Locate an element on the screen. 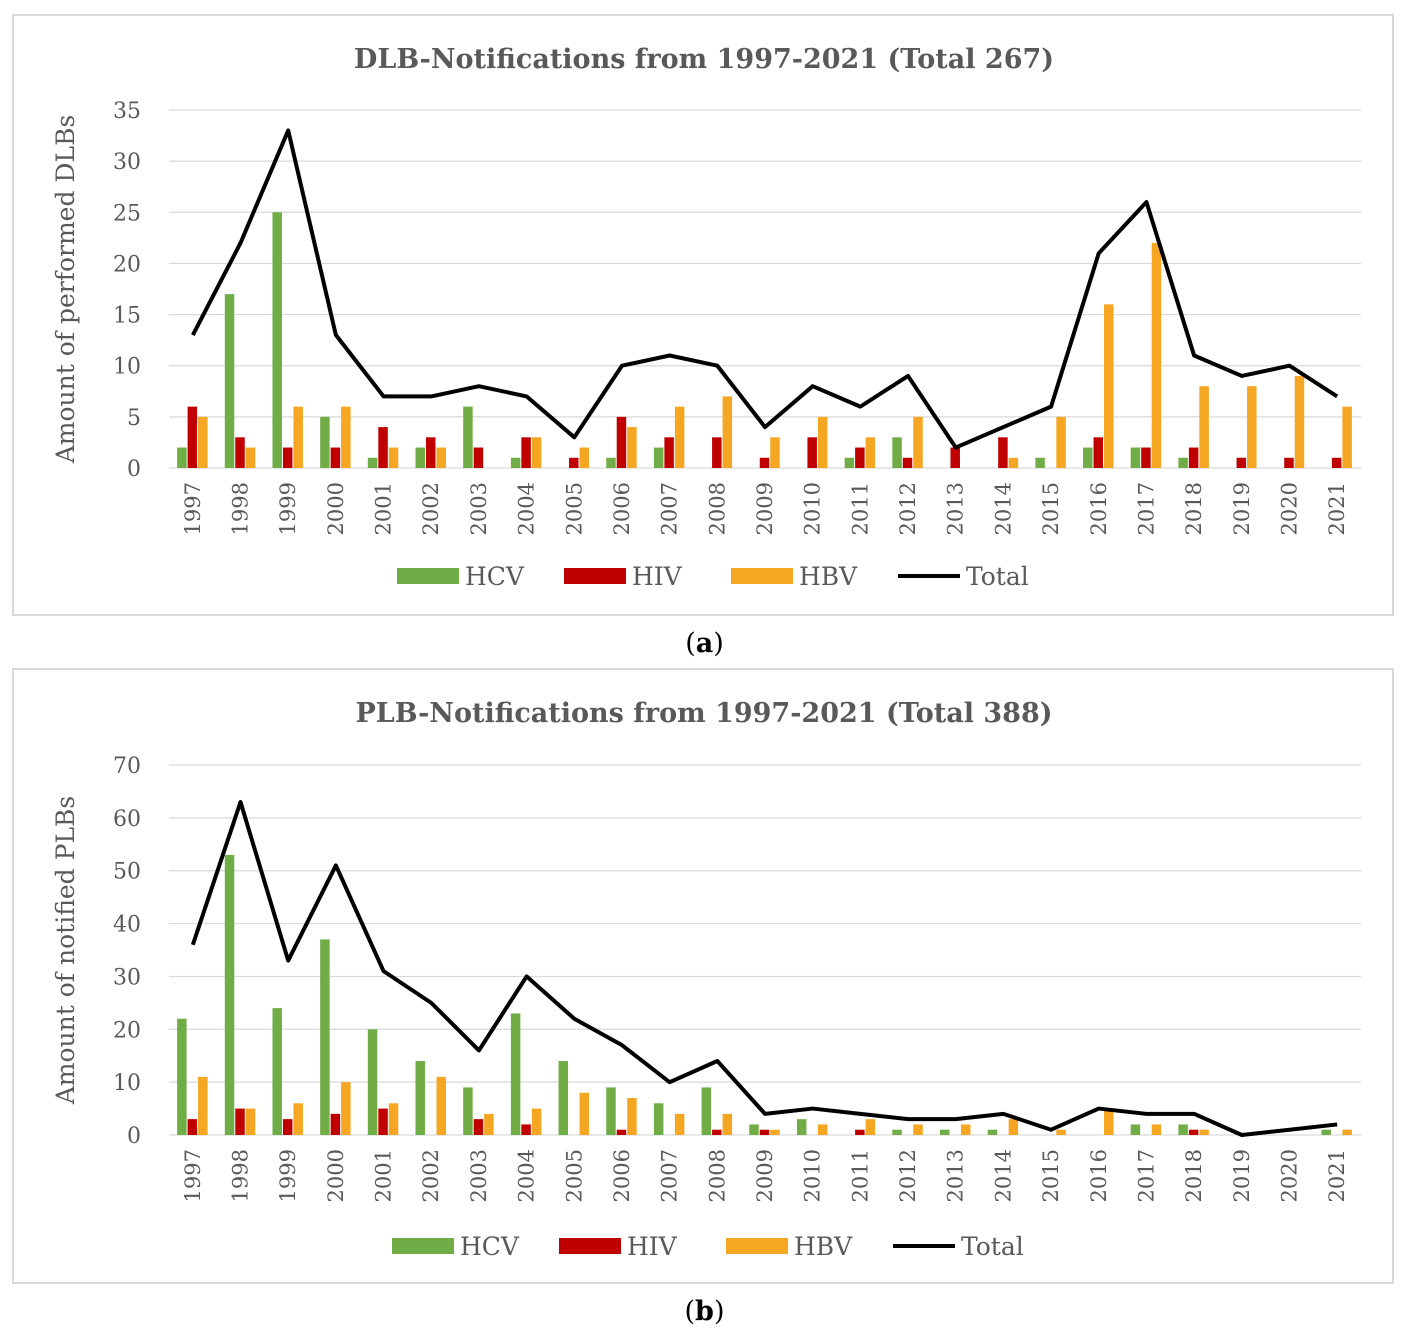 This screenshot has height=1339, width=1409. chart-a-x-tick-label: 2005 is located at coordinates (574, 508).